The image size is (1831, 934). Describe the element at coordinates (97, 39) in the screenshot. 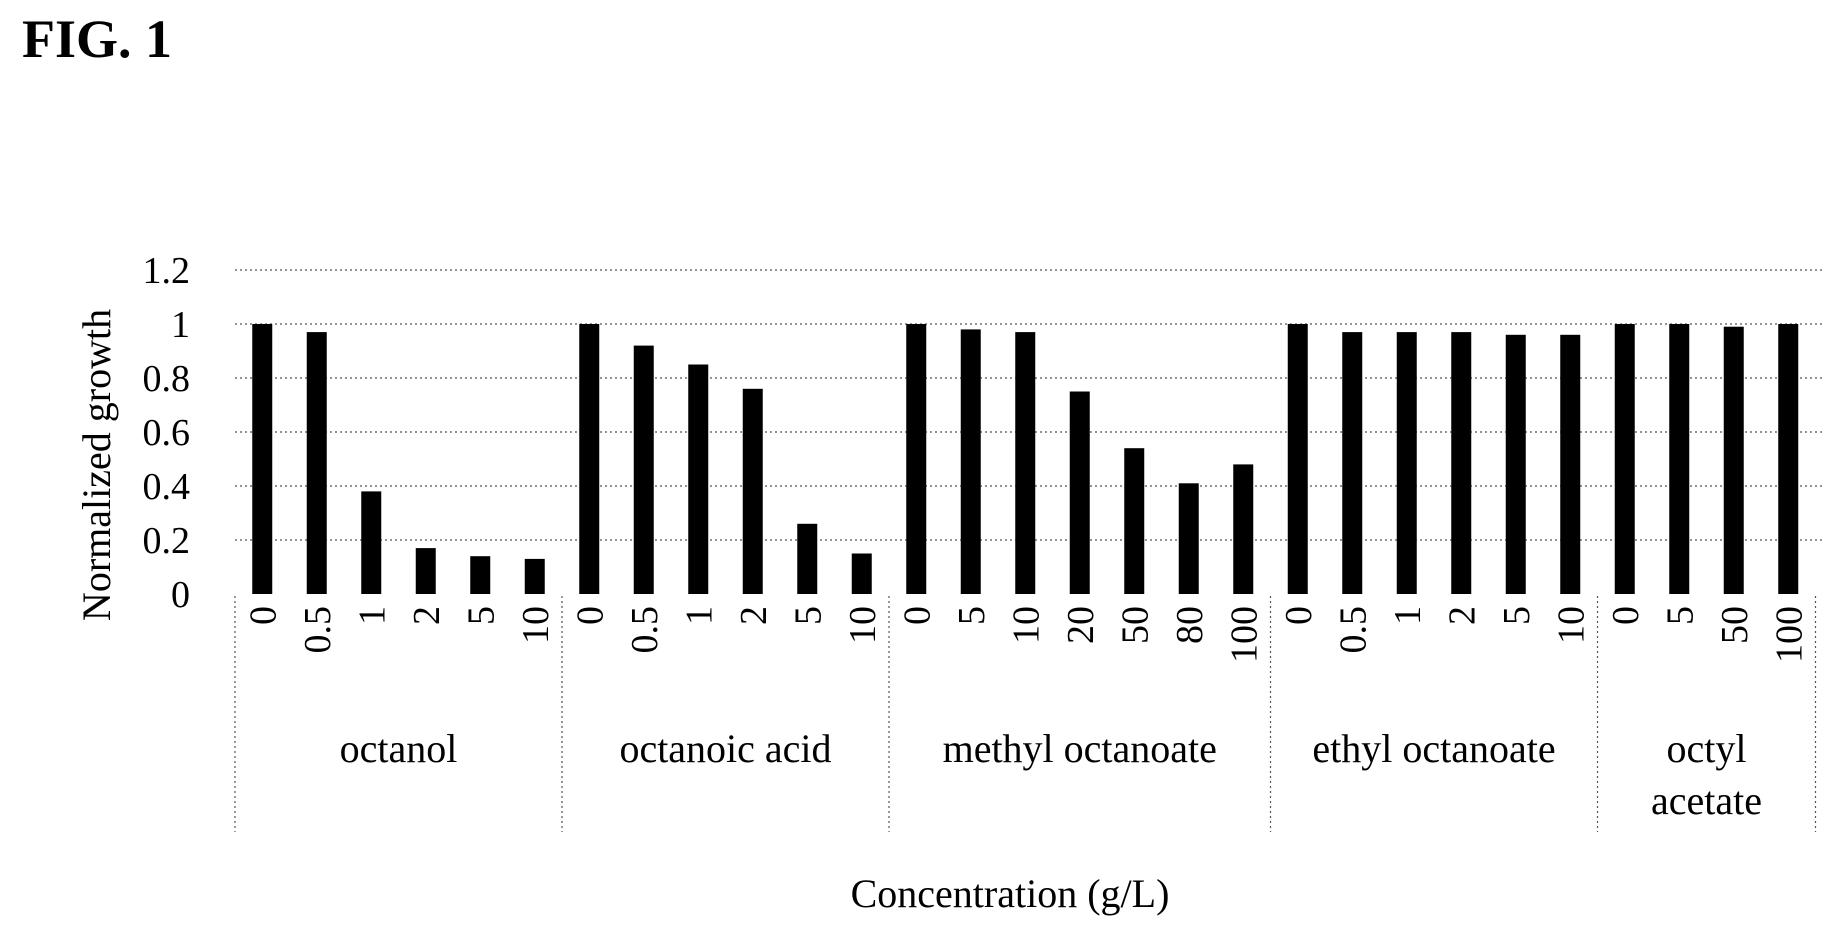

I see `figure-label: FIG. 1` at that location.